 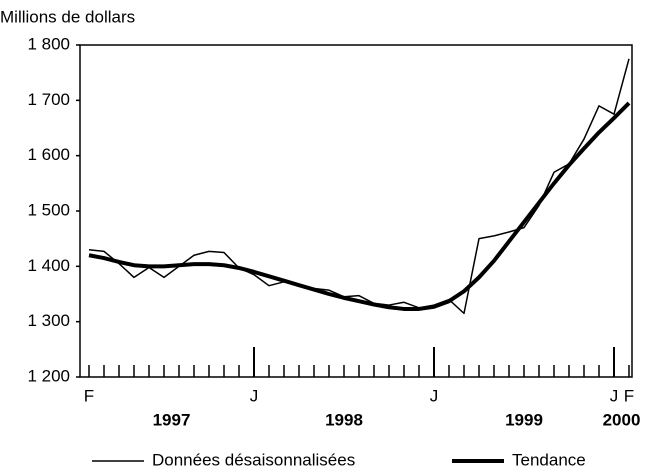 What do you see at coordinates (48, 320) in the screenshot?
I see `y-tick-label: 1 300` at bounding box center [48, 320].